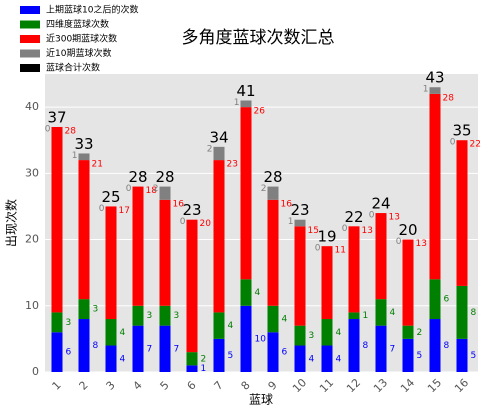 Image resolution: width=499 pixels, height=414 pixels. Describe the element at coordinates (32, 106) in the screenshot. I see `y-tick-label: 40` at that location.